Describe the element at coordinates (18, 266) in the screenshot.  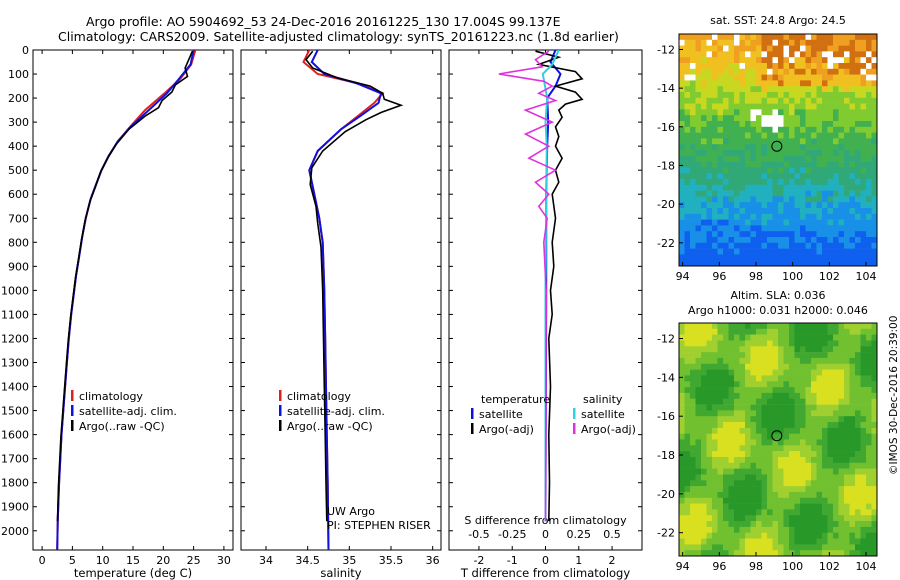
I see `y-tick-label: 900` at that location.